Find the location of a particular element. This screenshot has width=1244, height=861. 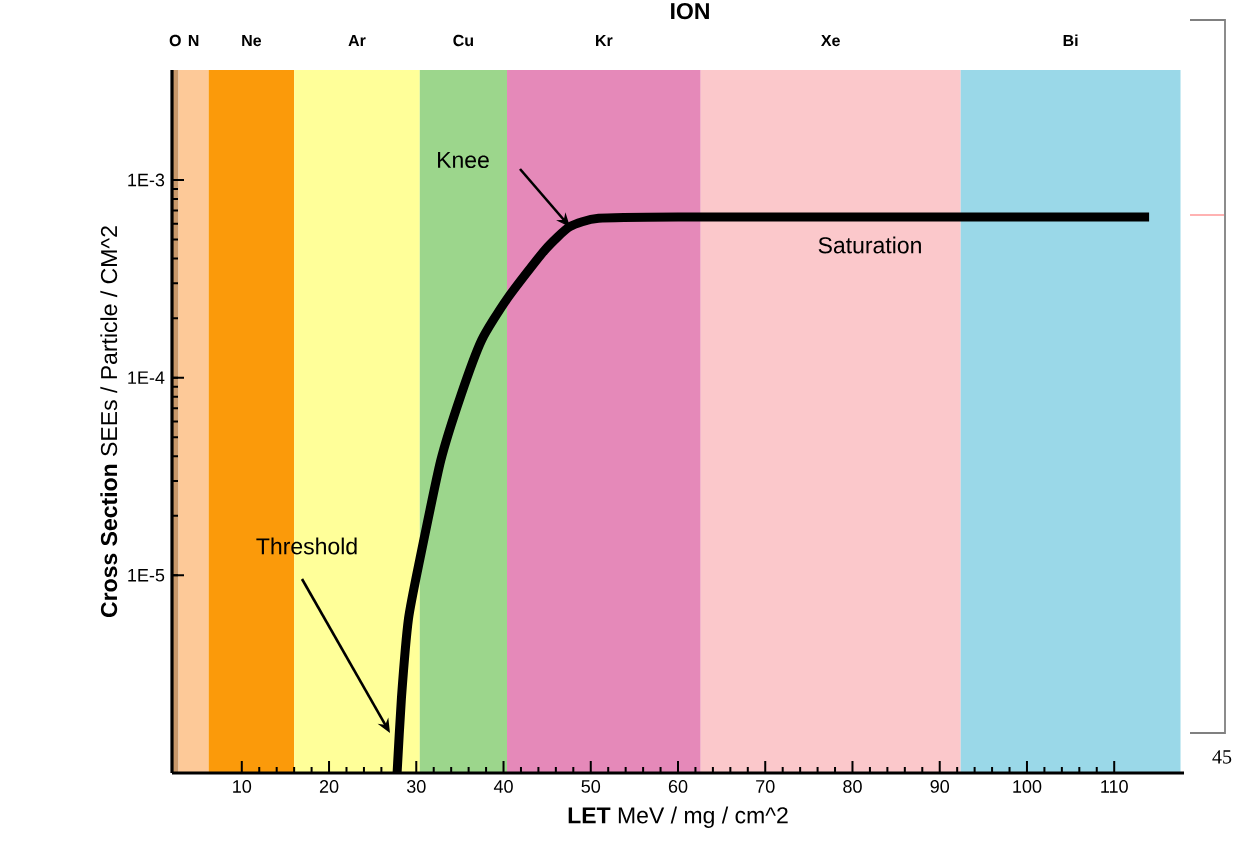

x-tick-label: 110 is located at coordinates (1114, 786).